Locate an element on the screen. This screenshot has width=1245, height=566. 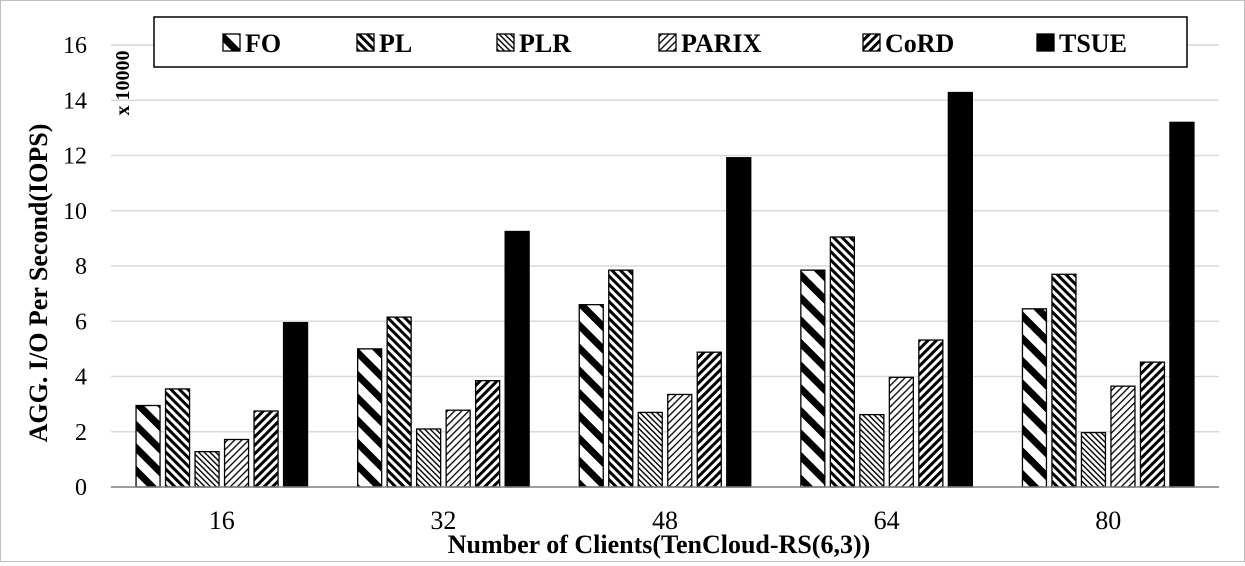
y-tick-label: 6 is located at coordinates (81, 322).